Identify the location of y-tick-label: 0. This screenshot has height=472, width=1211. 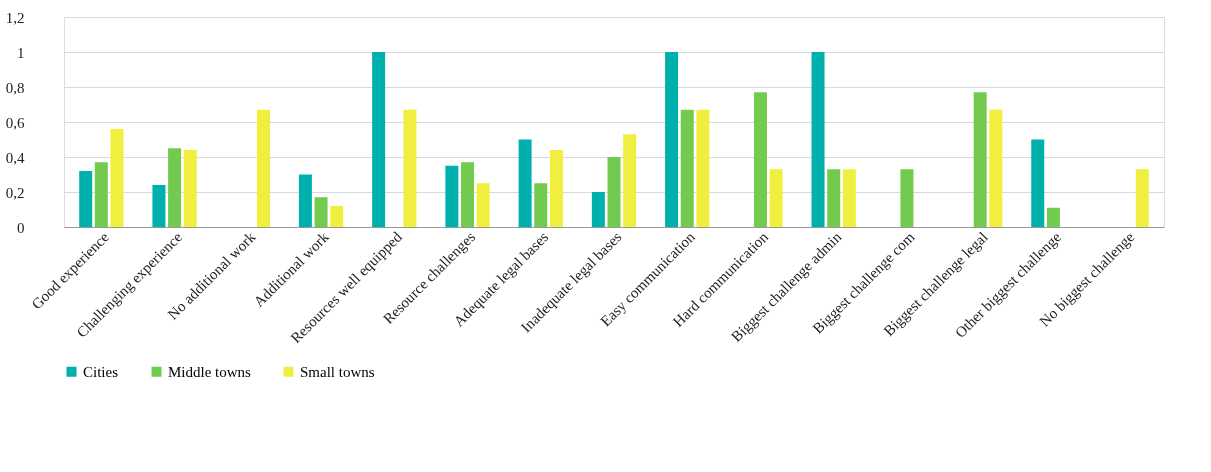
(21, 227).